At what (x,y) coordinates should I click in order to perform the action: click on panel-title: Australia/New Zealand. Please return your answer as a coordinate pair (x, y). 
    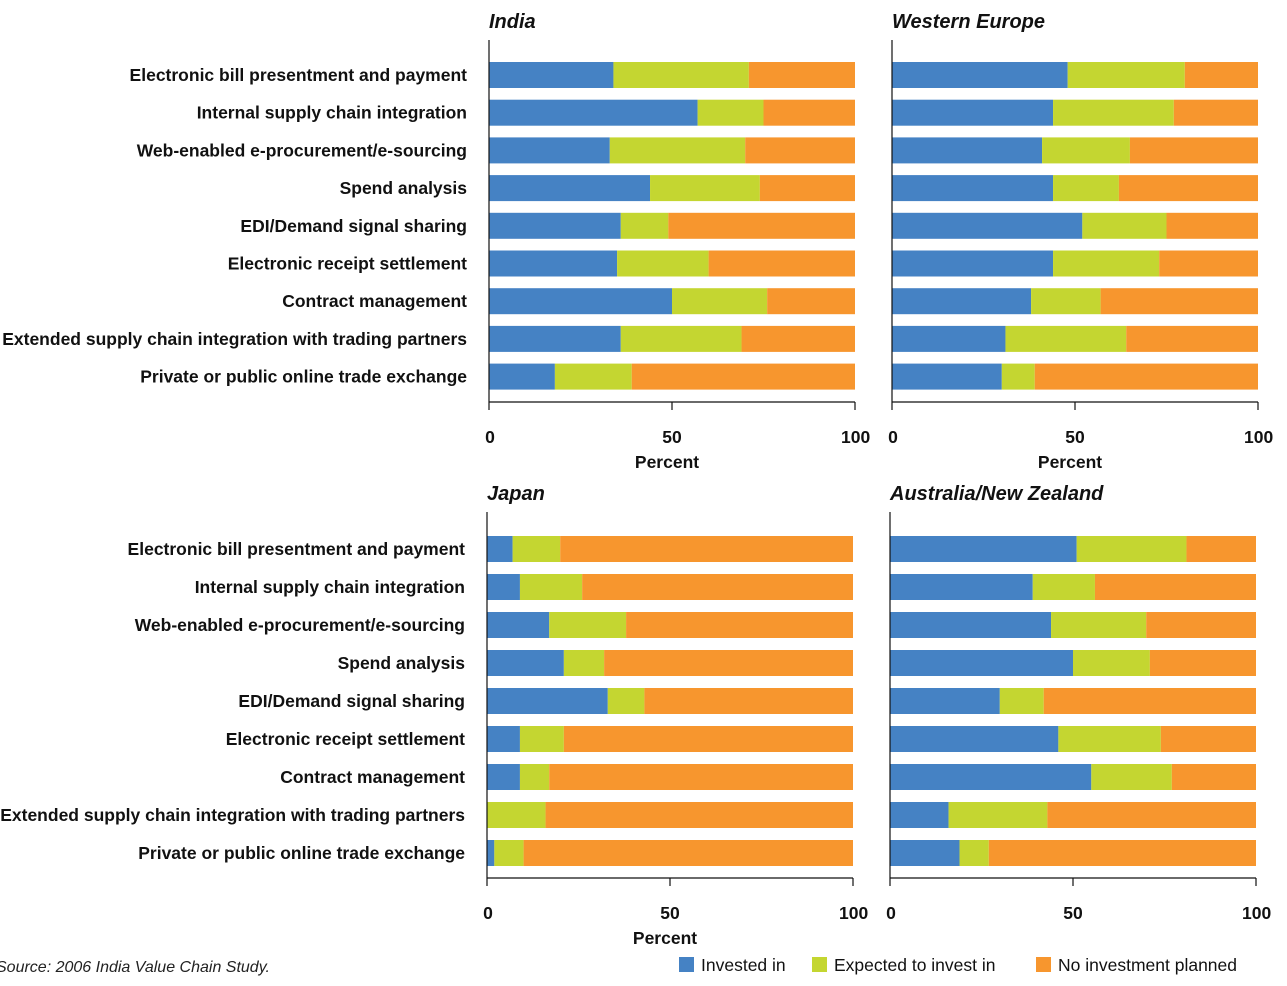
    Looking at the image, I should click on (996, 494).